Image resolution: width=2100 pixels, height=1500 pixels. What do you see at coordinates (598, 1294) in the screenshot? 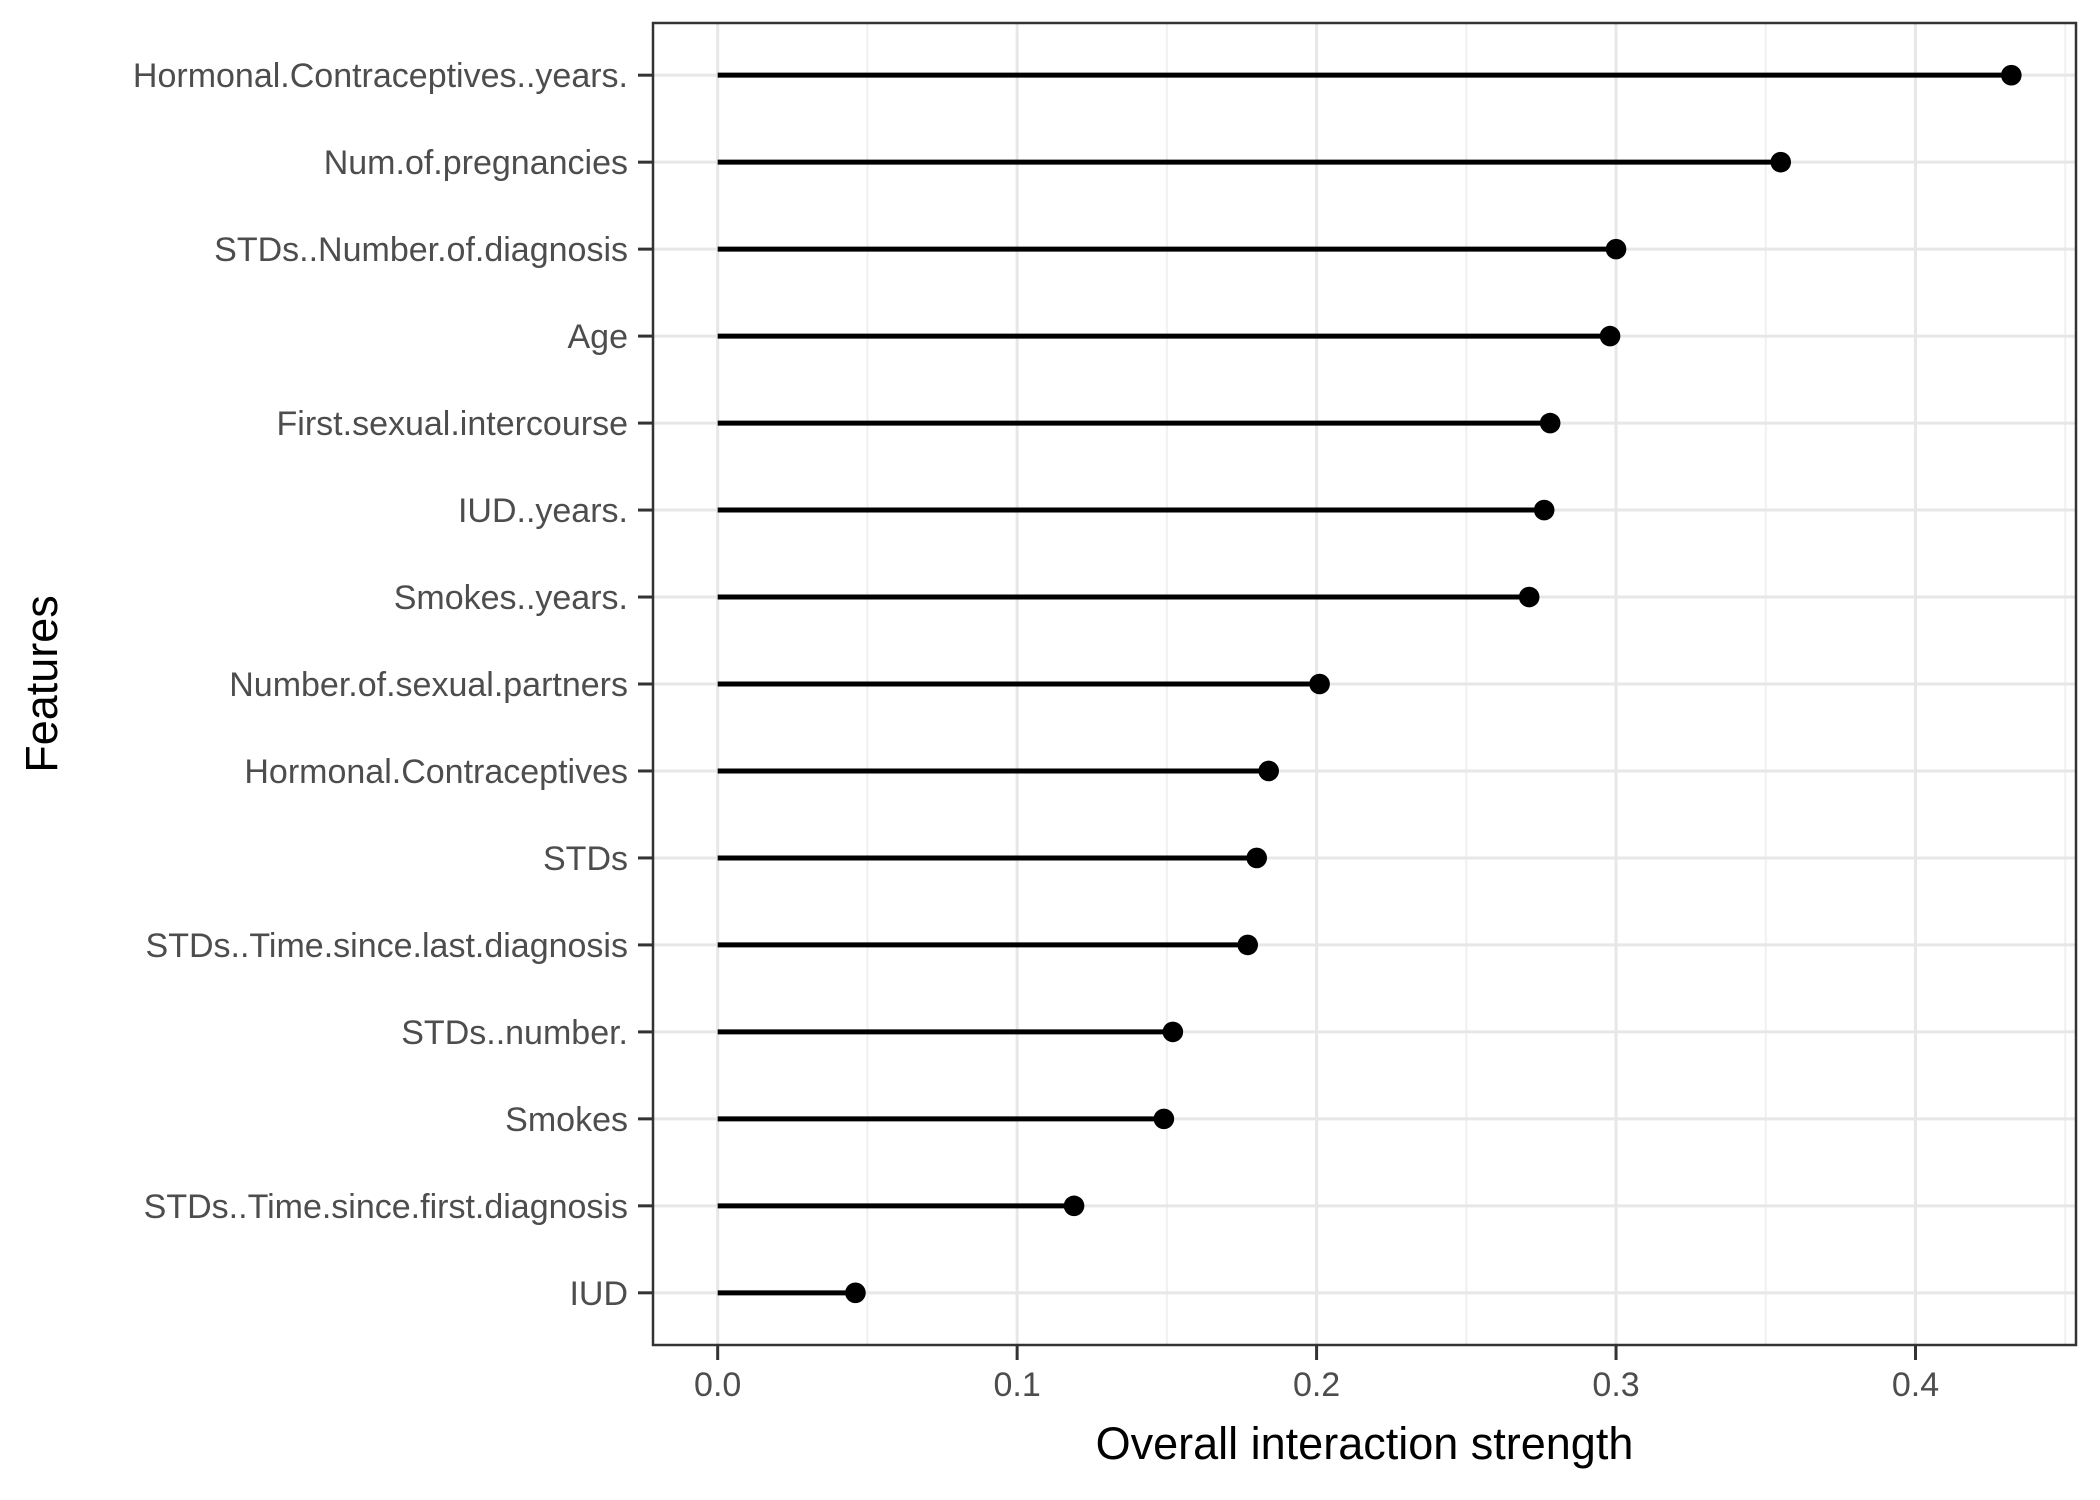
I see `y-axis-label: IUD` at bounding box center [598, 1294].